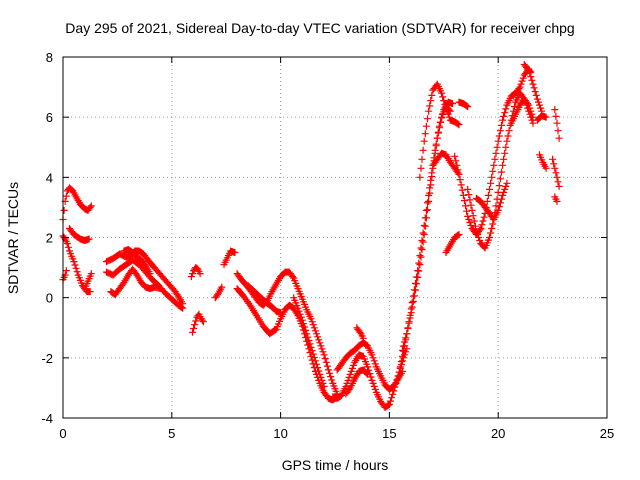 Image resolution: width=640 pixels, height=480 pixels. I want to click on series-track-ai, so click(557, 124).